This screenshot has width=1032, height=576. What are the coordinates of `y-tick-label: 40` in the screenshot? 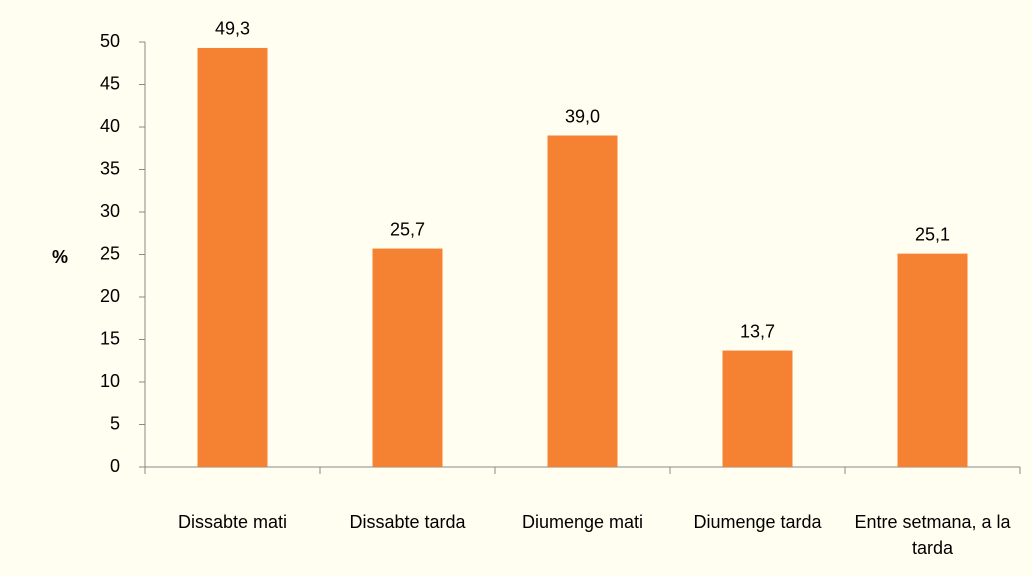 It's located at (110, 126).